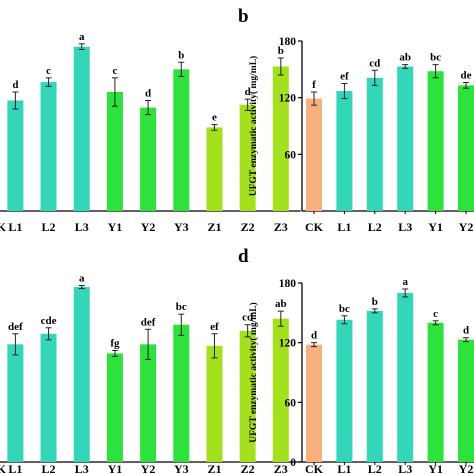  What do you see at coordinates (243, 256) in the screenshot?
I see `panel-letter: d` at bounding box center [243, 256].